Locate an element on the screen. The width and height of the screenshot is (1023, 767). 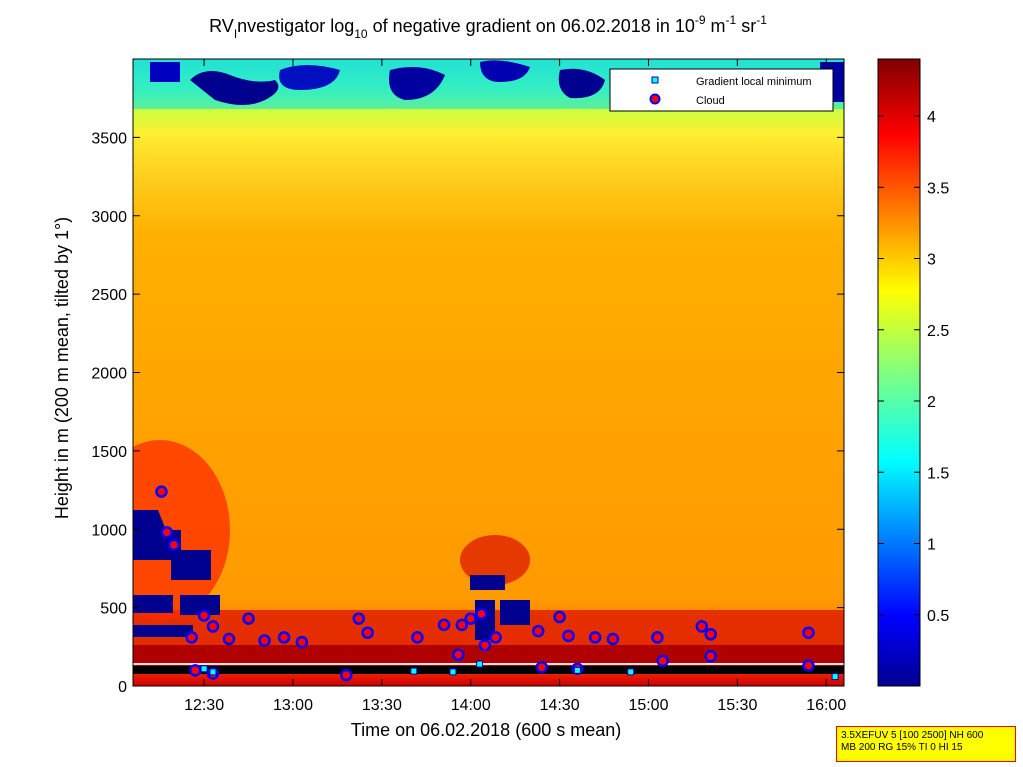
colorbar is located at coordinates (899, 372).